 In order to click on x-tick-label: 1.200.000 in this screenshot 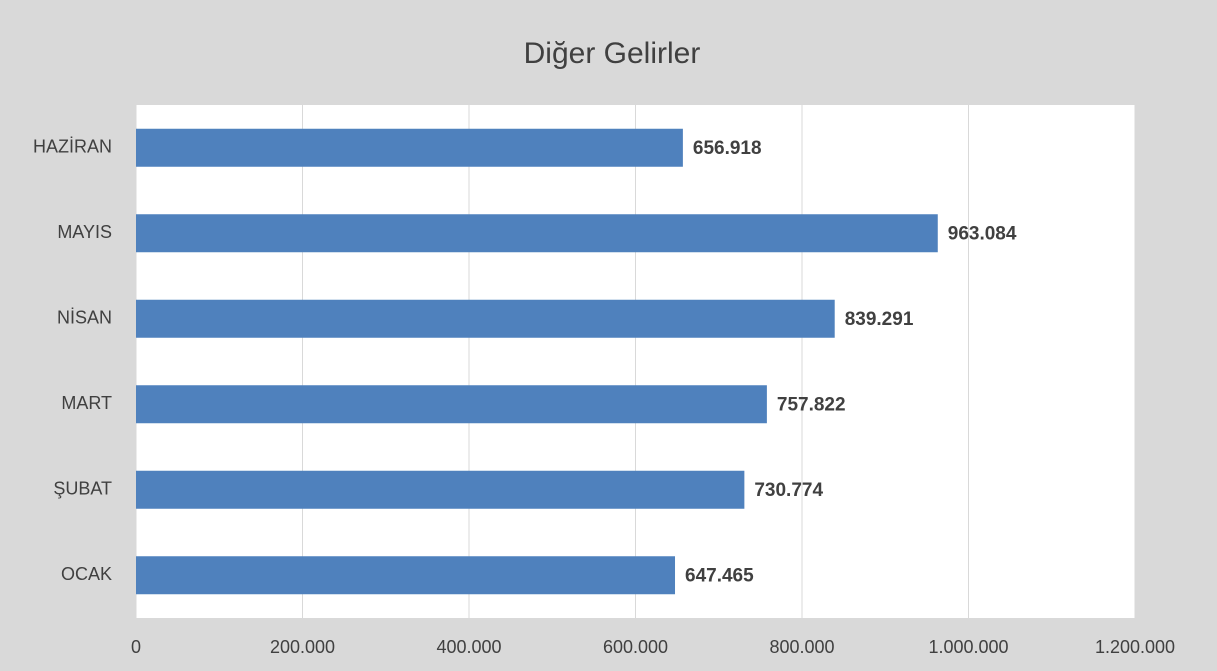, I will do `click(1135, 647)`.